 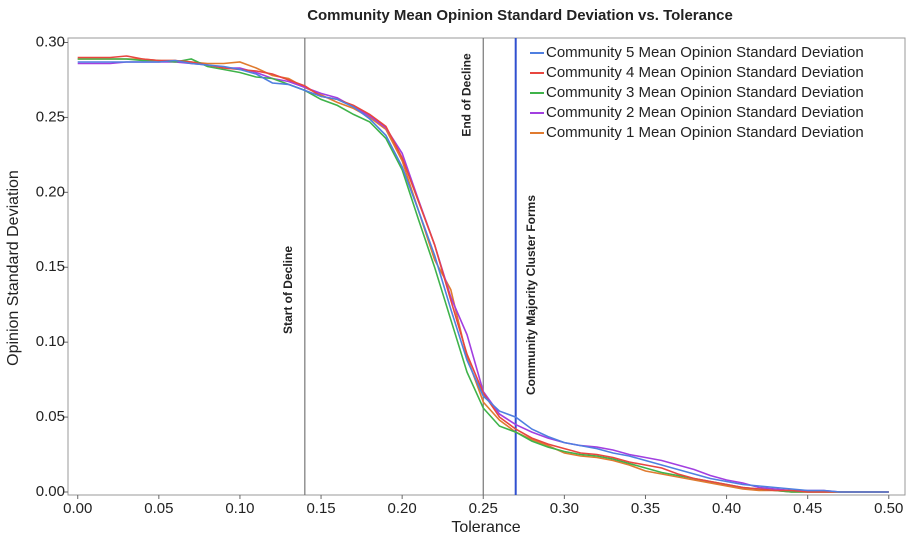 What do you see at coordinates (288, 290) in the screenshot?
I see `annotation-label: Start of Decline` at bounding box center [288, 290].